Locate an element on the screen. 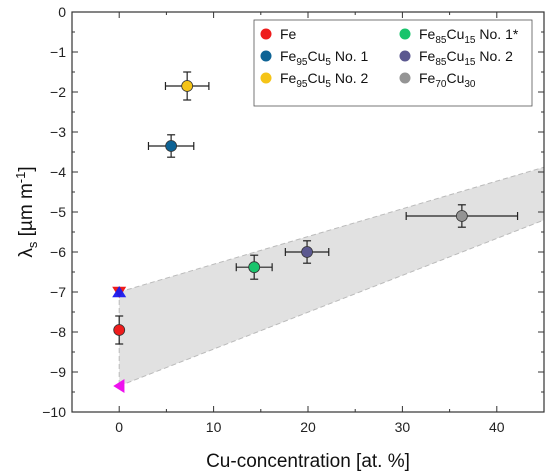 Image resolution: width=550 pixels, height=474 pixels. x-tick-label: 40 is located at coordinates (497, 427).